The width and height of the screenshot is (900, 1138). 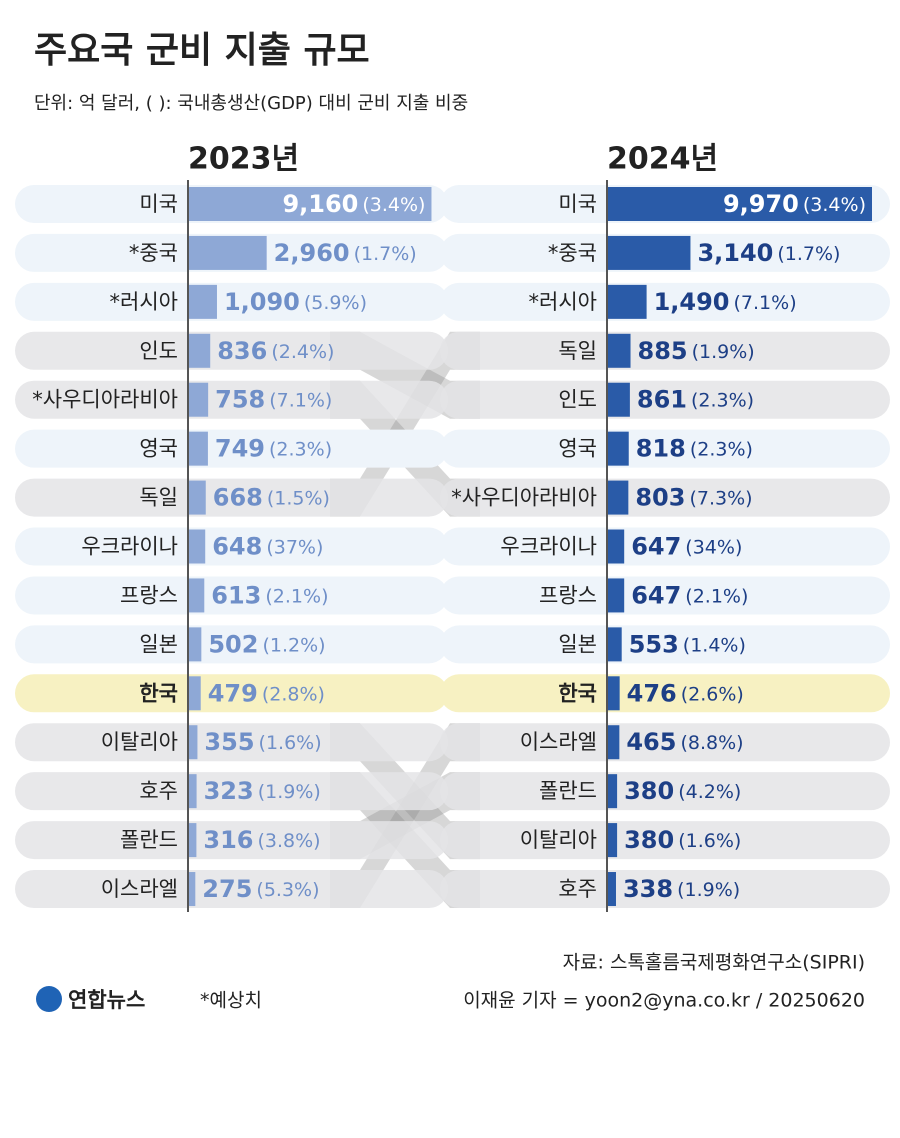 I want to click on value-text: 818, so click(x=661, y=449).